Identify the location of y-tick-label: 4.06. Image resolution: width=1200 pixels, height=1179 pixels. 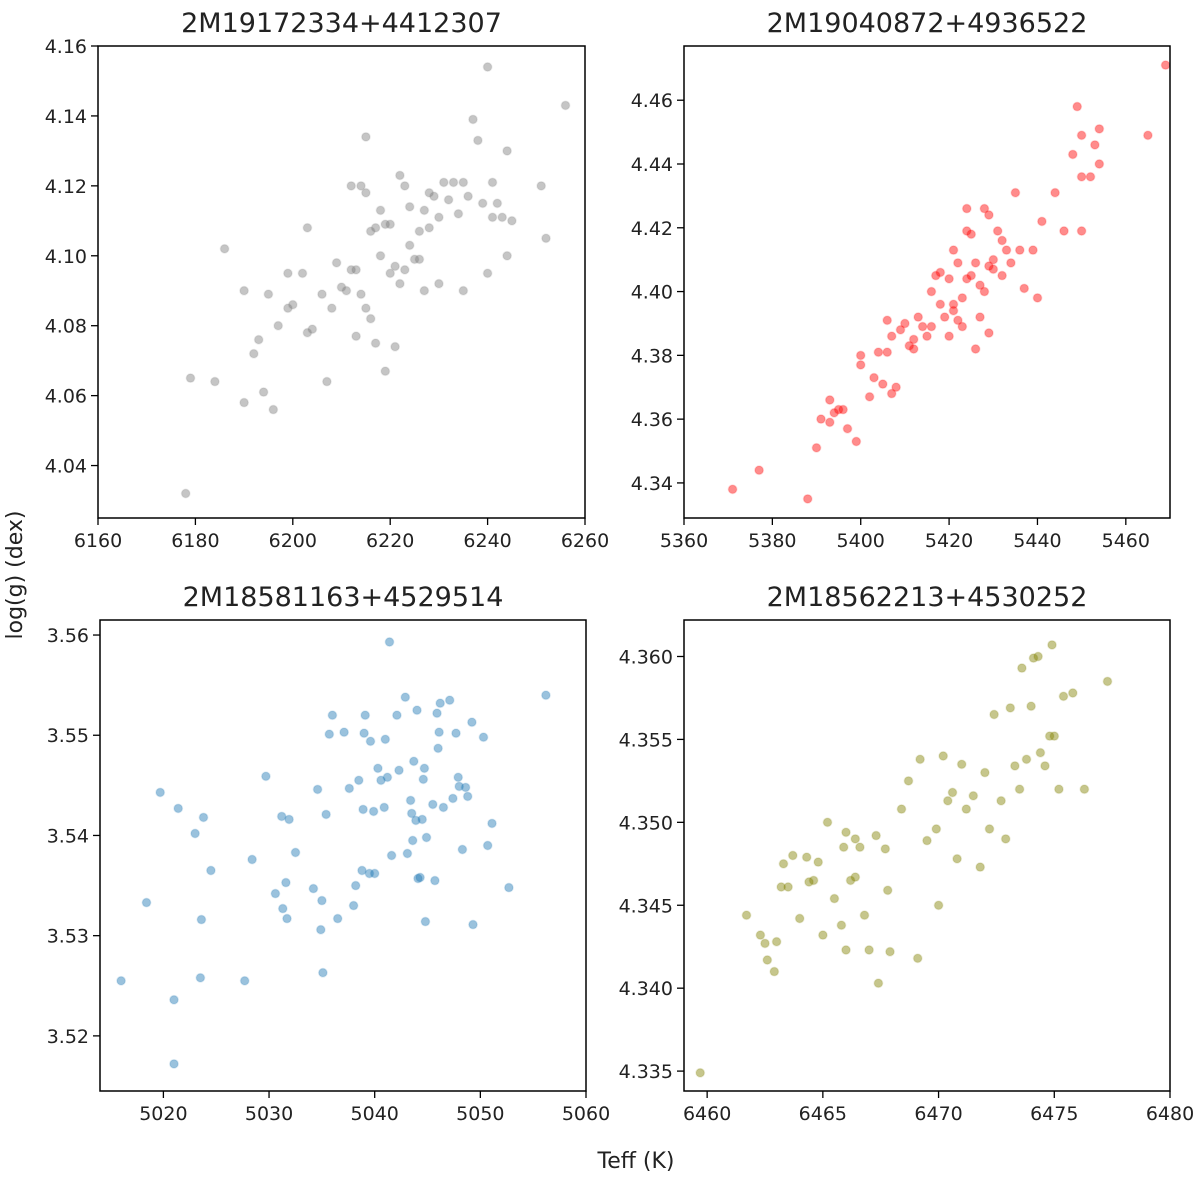
(66, 397).